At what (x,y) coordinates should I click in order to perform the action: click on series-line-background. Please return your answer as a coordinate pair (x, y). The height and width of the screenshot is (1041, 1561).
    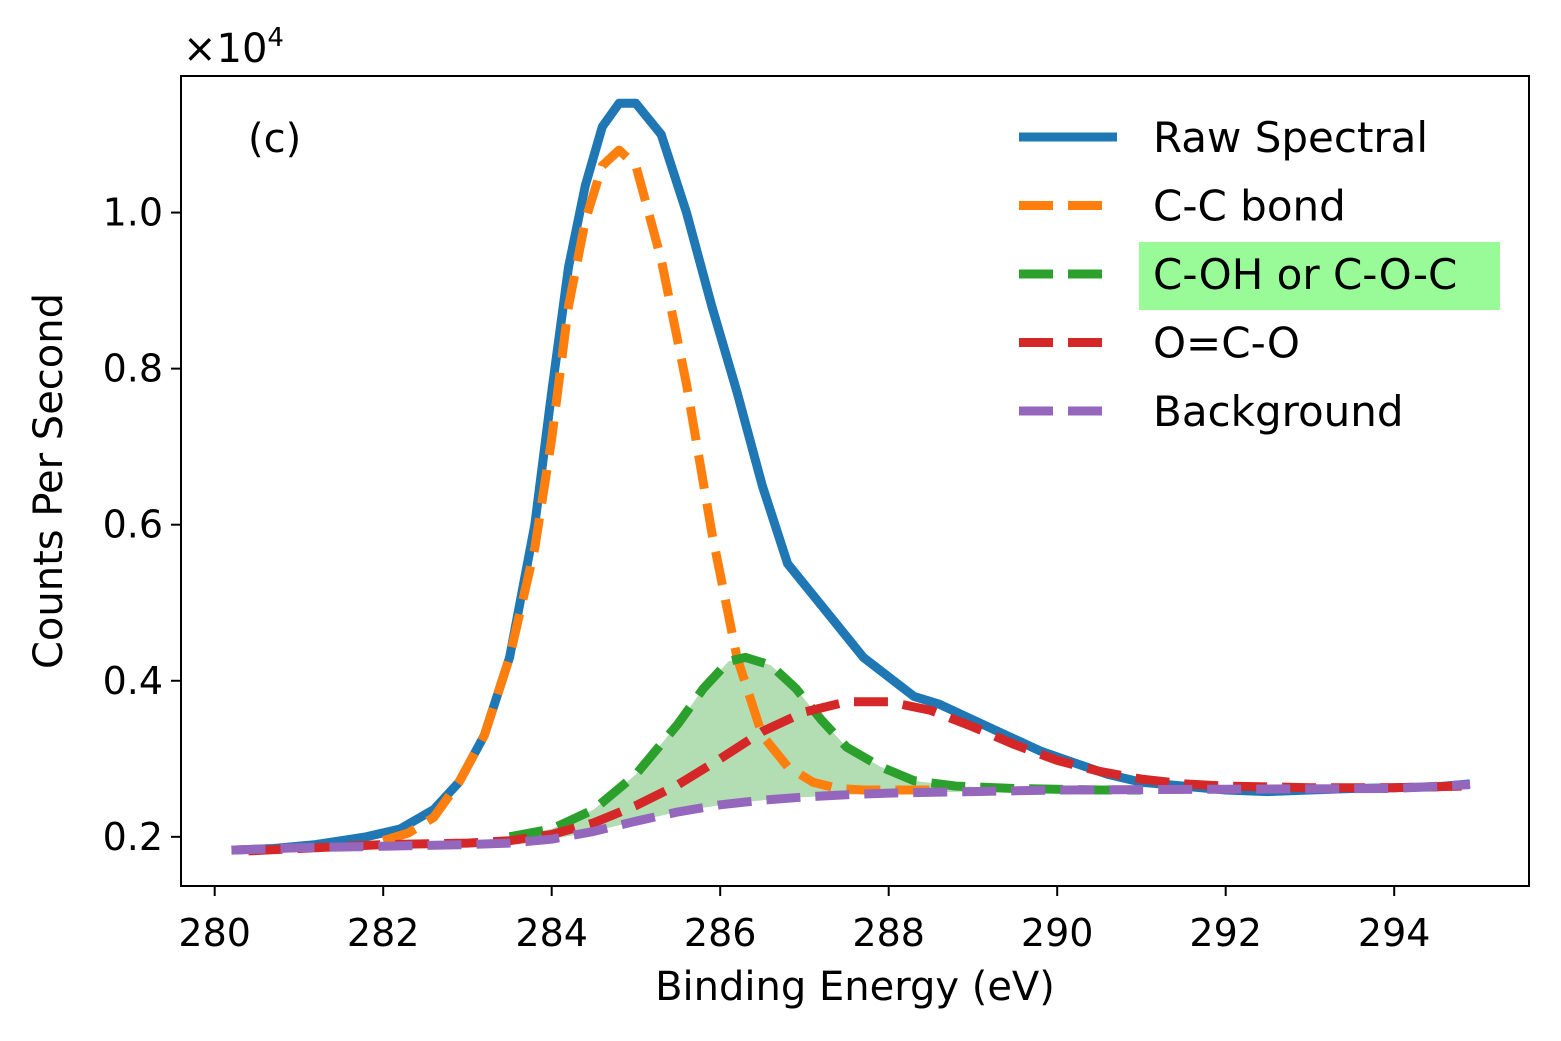
    Looking at the image, I should click on (851, 817).